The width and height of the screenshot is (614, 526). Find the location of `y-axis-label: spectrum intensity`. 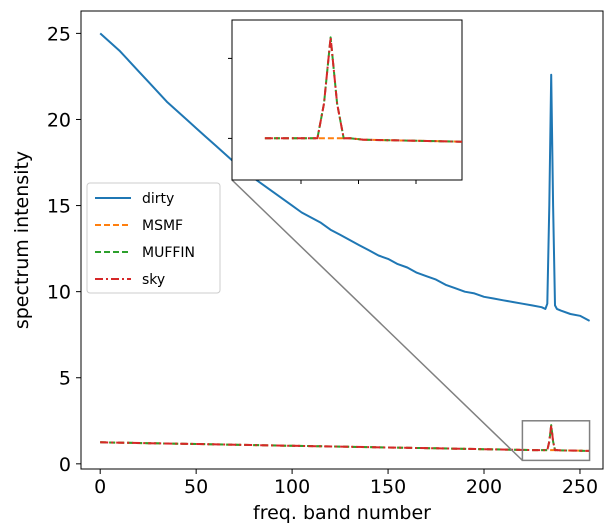

y-axis-label: spectrum intensity is located at coordinates (22, 240).